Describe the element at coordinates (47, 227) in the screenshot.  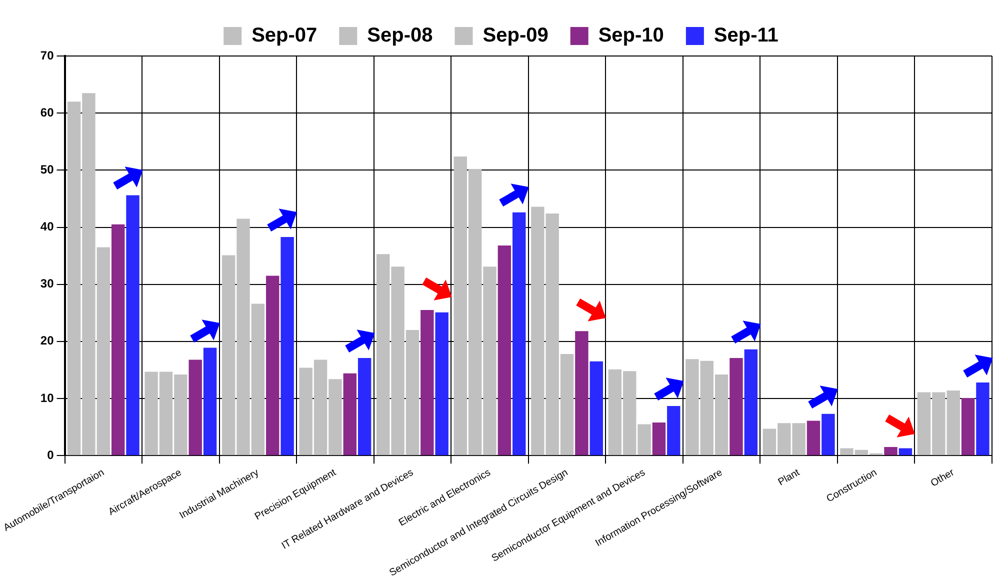
I see `y-tick-label: 40` at that location.